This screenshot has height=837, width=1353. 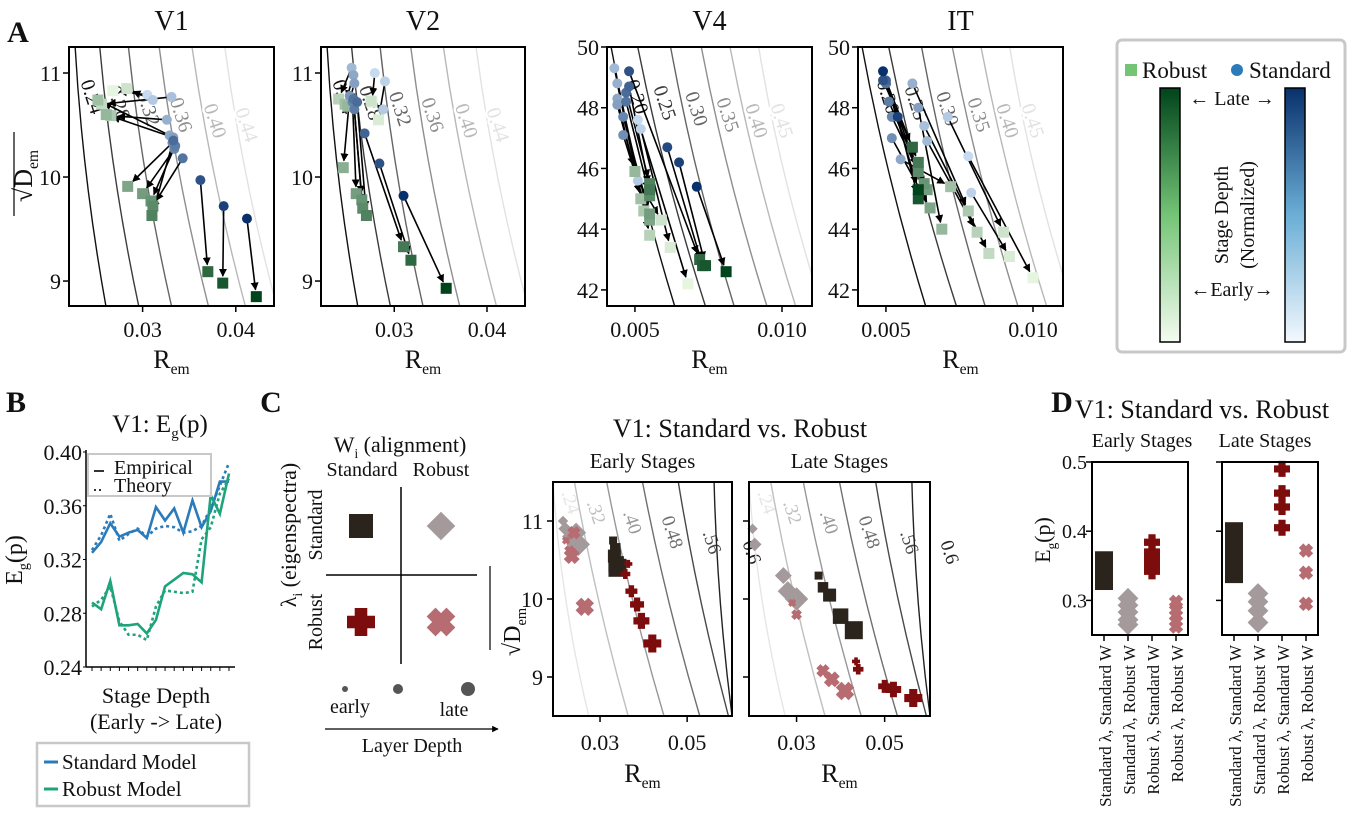 What do you see at coordinates (345, 689) in the screenshot?
I see `early-size-dot` at bounding box center [345, 689].